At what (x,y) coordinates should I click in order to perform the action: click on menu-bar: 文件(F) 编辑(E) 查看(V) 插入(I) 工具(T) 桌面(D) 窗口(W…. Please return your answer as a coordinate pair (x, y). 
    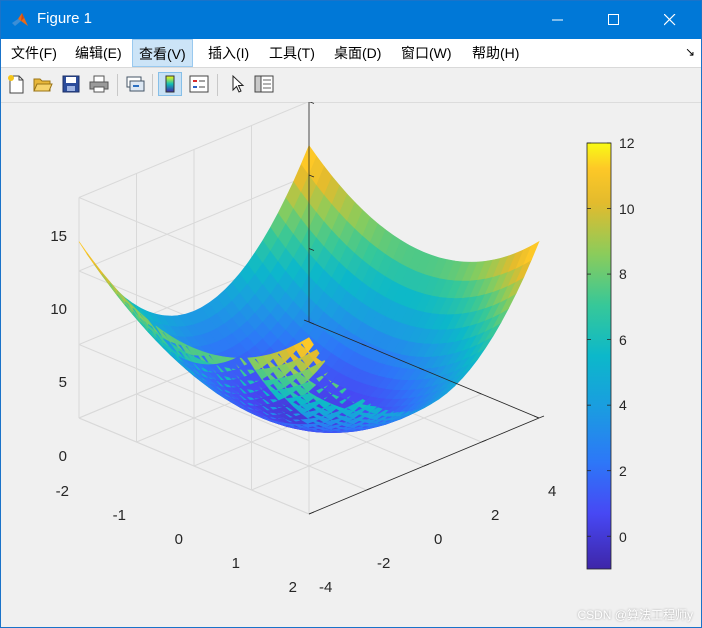
    Looking at the image, I should click on (351, 53).